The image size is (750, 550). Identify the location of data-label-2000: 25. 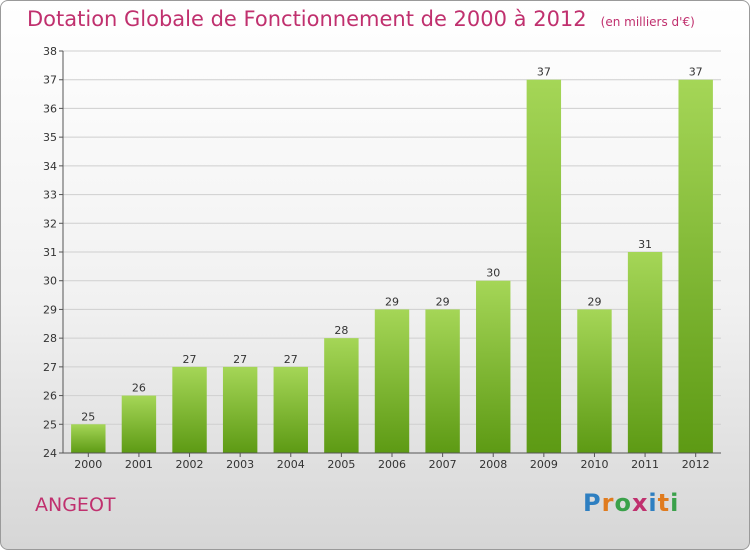
(88, 416).